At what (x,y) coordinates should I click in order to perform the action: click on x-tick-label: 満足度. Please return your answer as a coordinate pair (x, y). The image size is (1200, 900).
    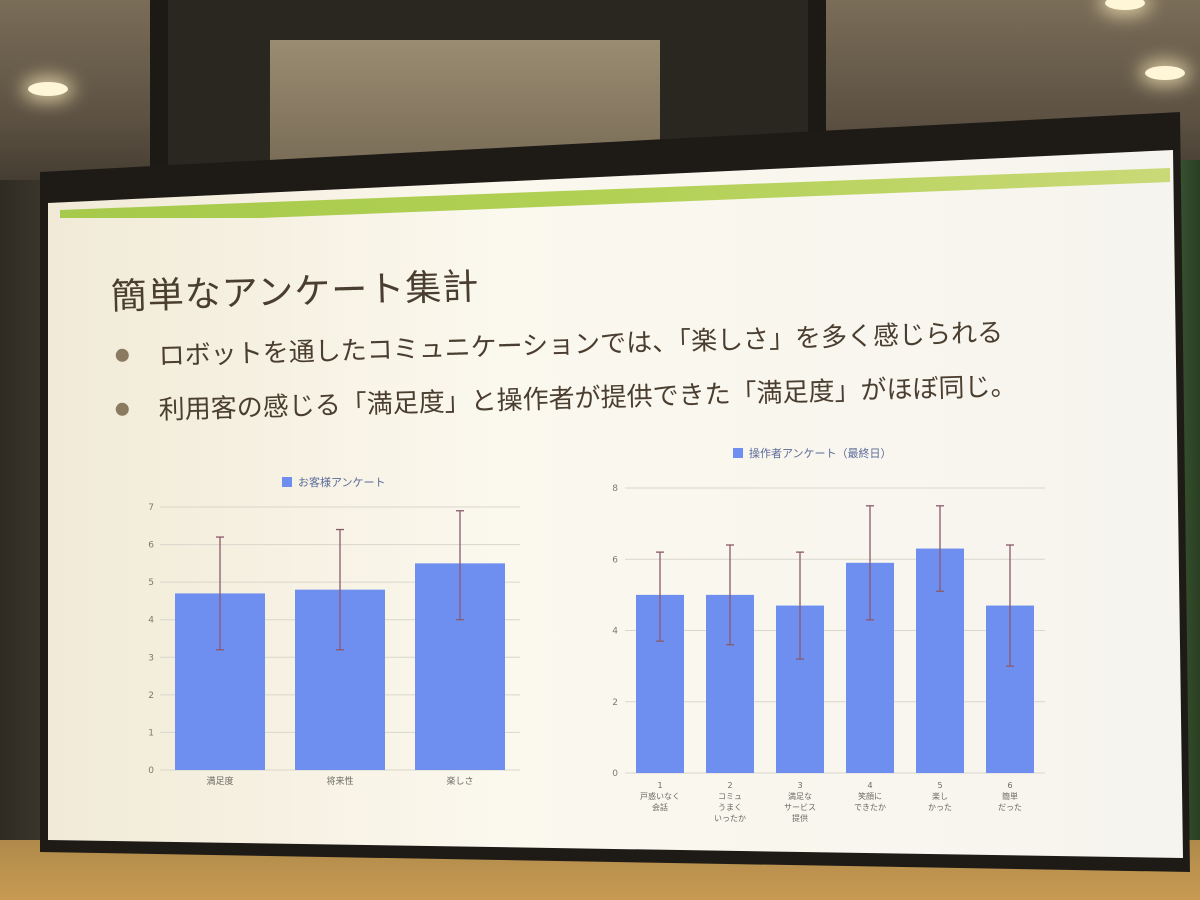
    Looking at the image, I should click on (219, 781).